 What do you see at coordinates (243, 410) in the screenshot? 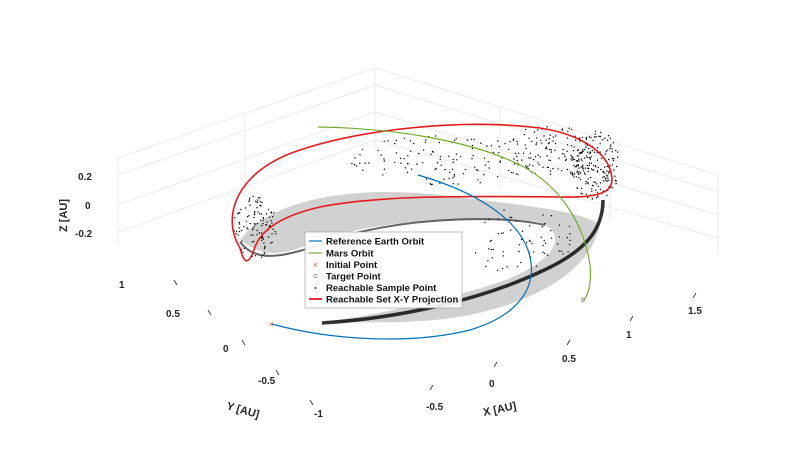
I see `y-axis-label: Y [AU]` at bounding box center [243, 410].